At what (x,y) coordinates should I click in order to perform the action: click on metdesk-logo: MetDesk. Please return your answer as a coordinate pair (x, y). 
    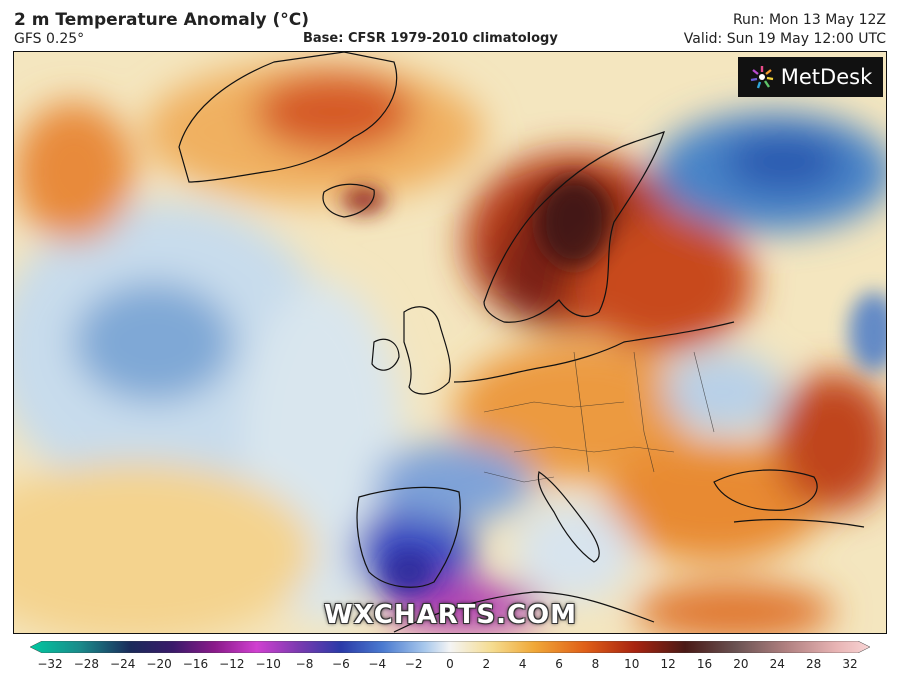
    Looking at the image, I should click on (810, 77).